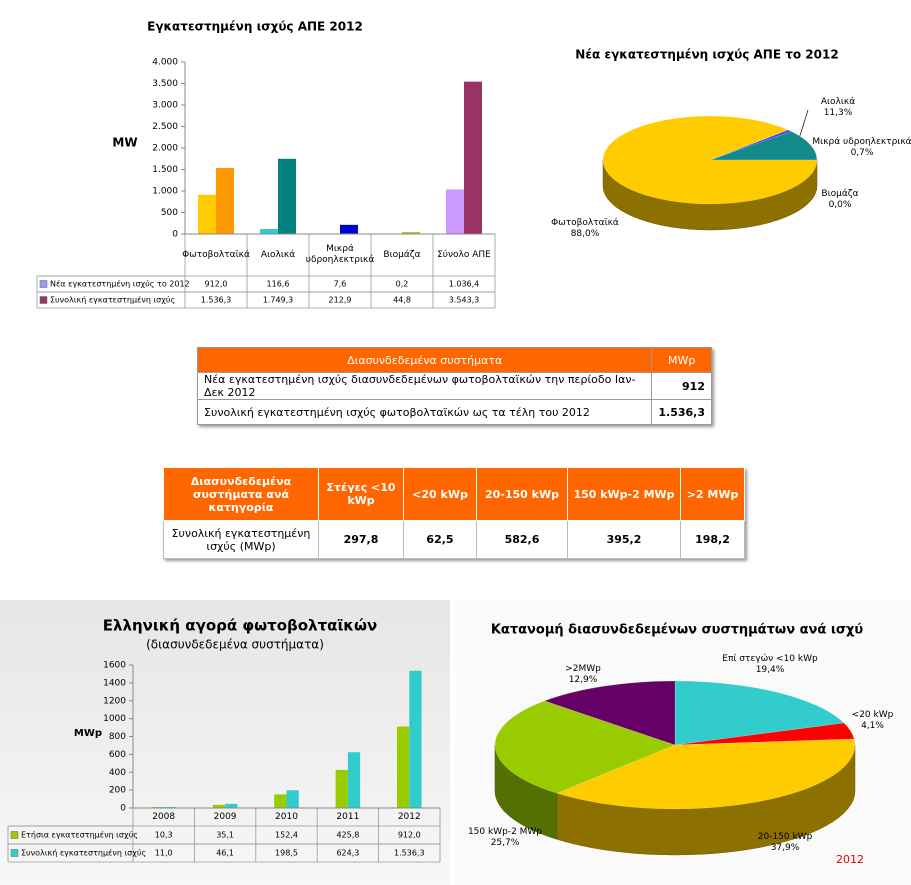  I want to click on y-tick-label: 1000, so click(114, 719).